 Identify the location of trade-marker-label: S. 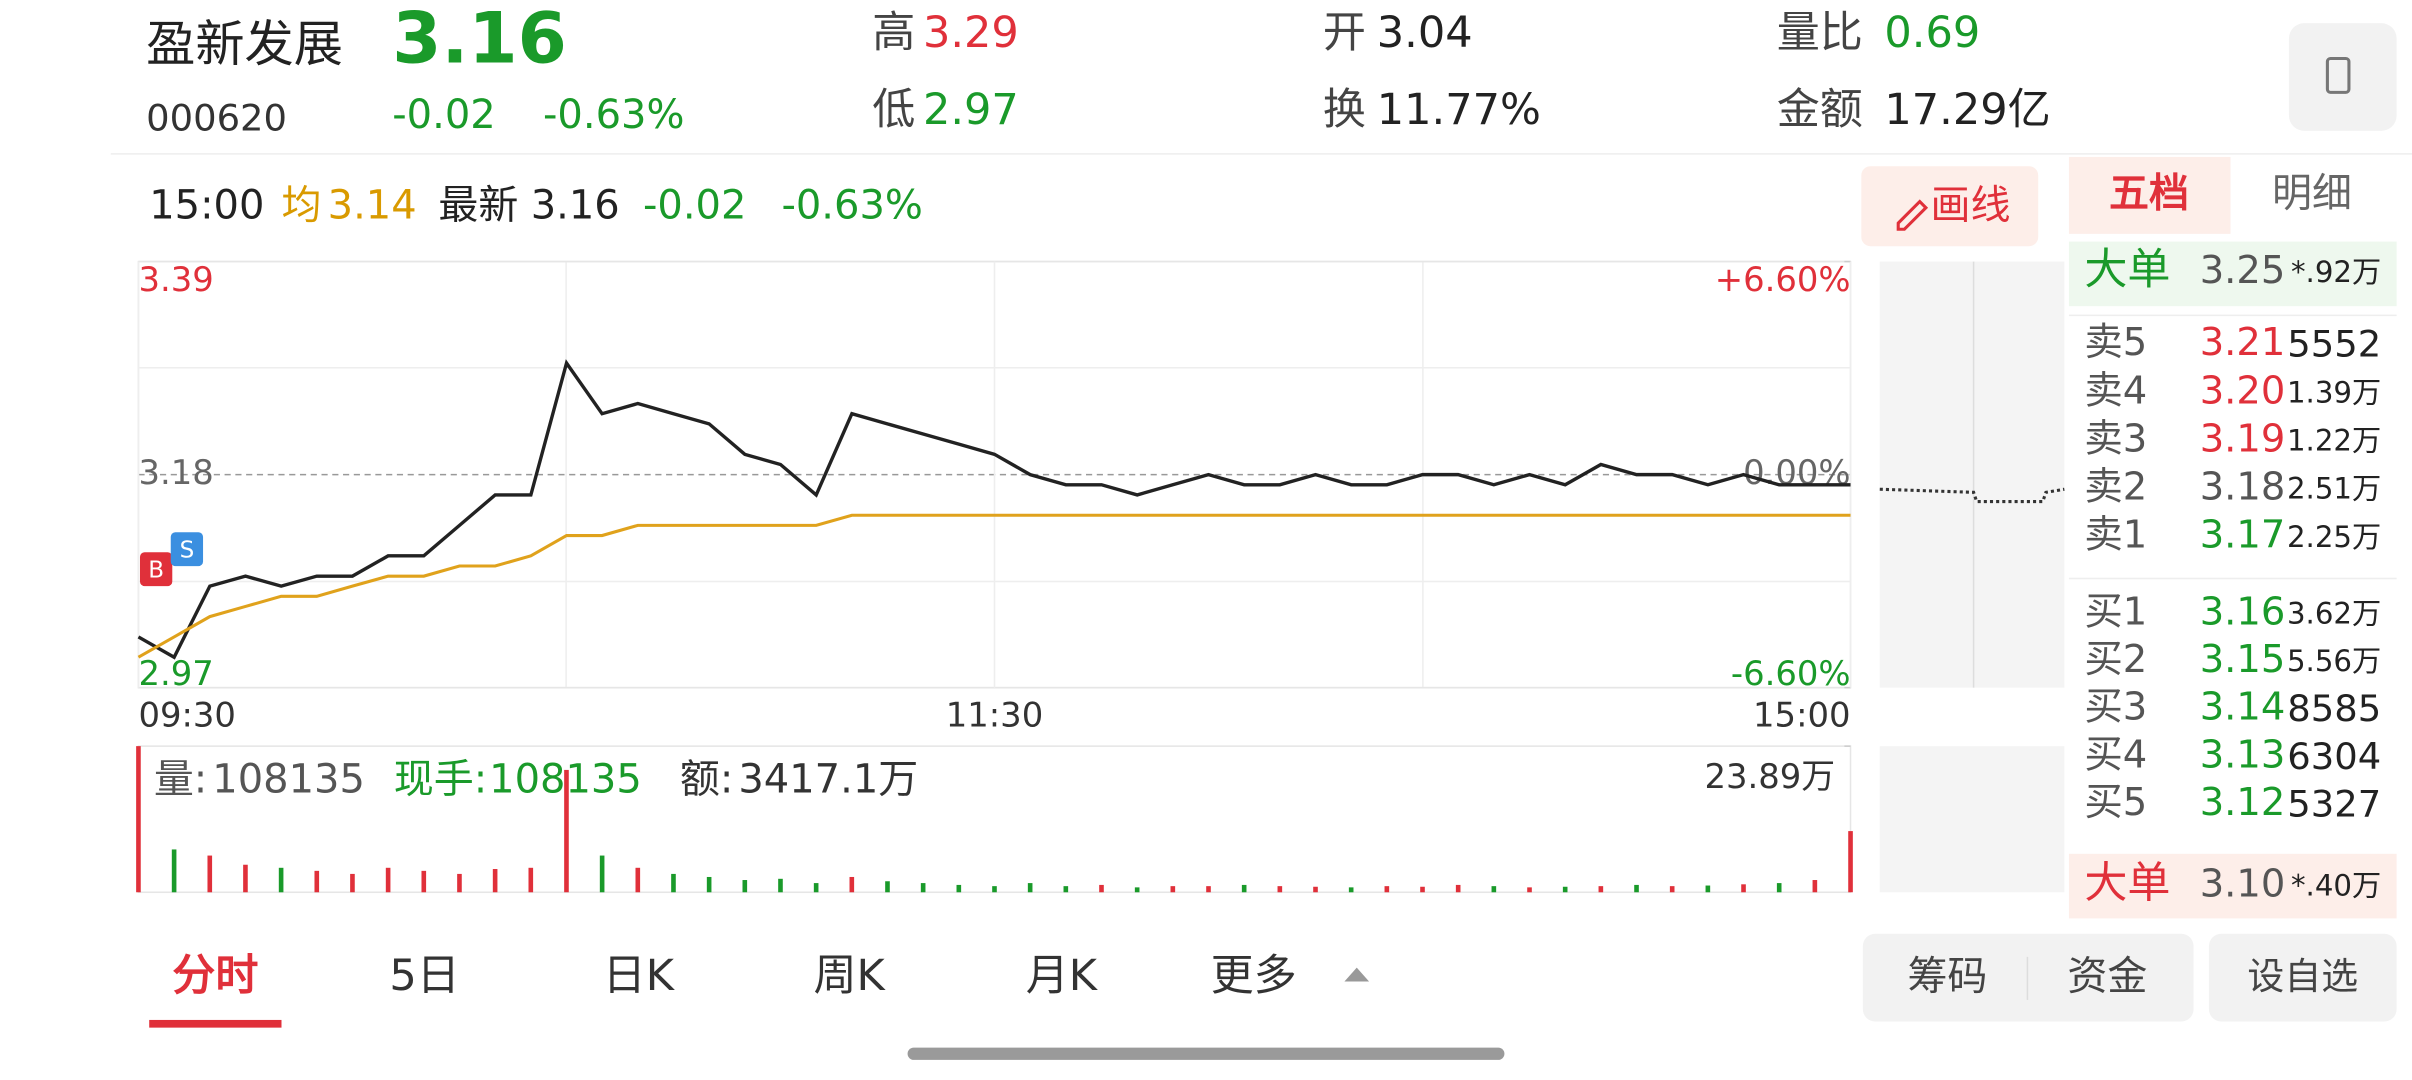
(187, 550).